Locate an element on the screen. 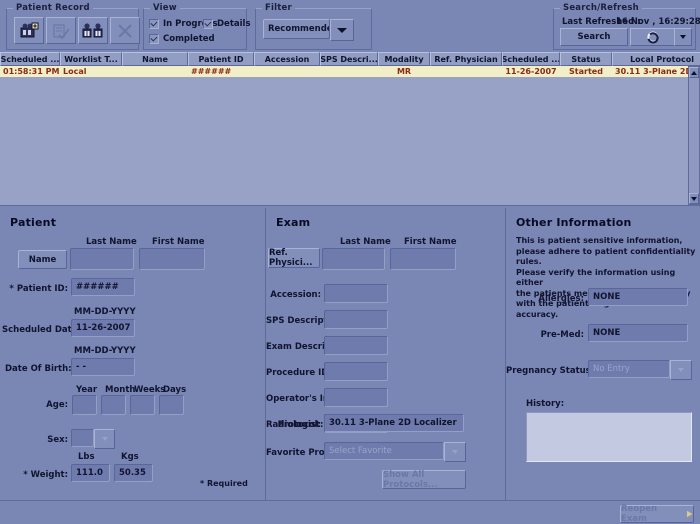 This screenshot has width=700, height=524. history-textarea is located at coordinates (609, 437).